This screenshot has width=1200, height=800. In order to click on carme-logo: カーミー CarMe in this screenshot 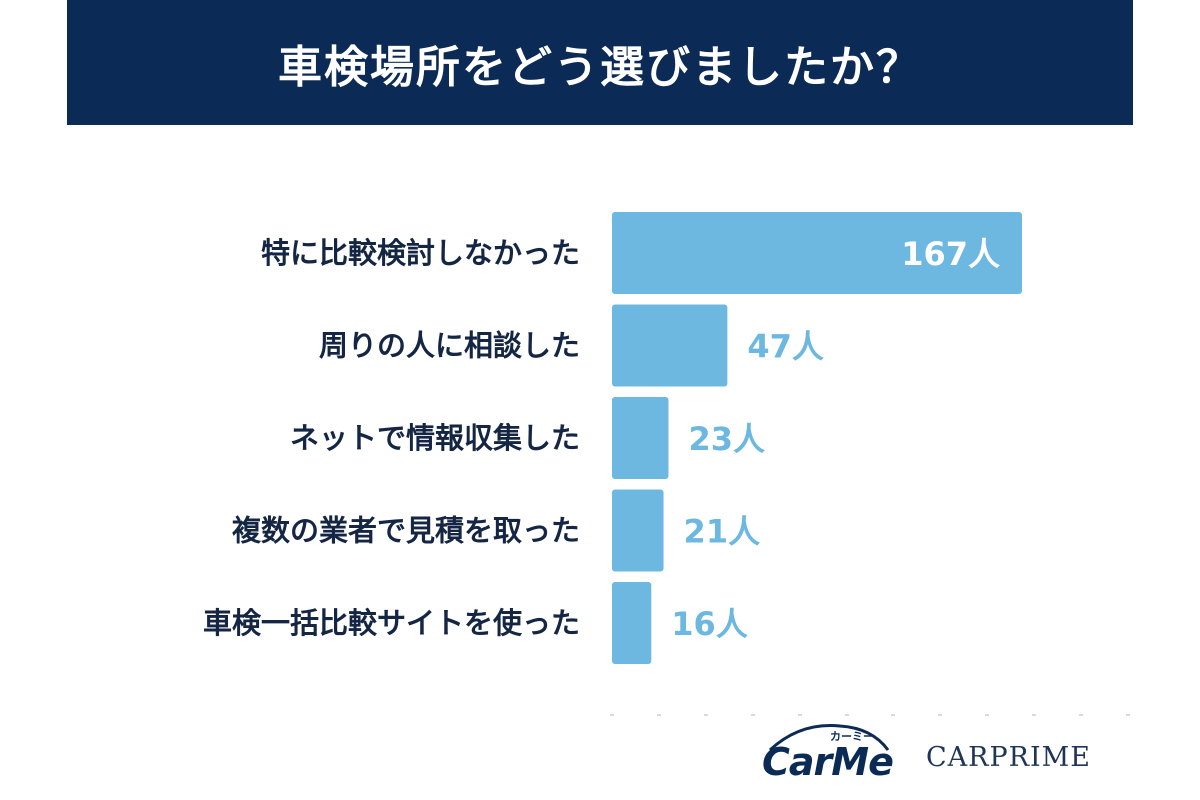, I will do `click(830, 756)`.